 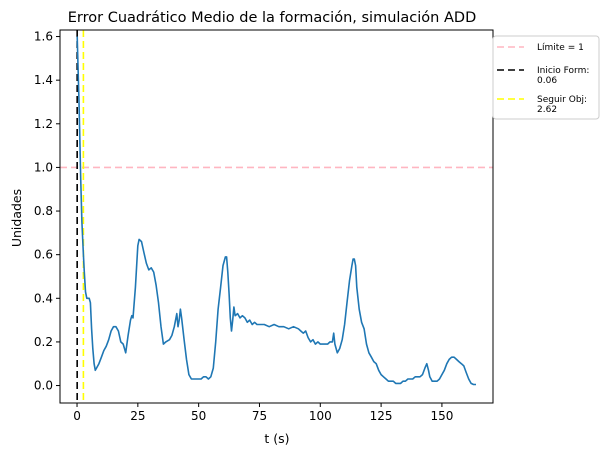 What do you see at coordinates (320, 416) in the screenshot?
I see `x-tick-label: 100` at bounding box center [320, 416].